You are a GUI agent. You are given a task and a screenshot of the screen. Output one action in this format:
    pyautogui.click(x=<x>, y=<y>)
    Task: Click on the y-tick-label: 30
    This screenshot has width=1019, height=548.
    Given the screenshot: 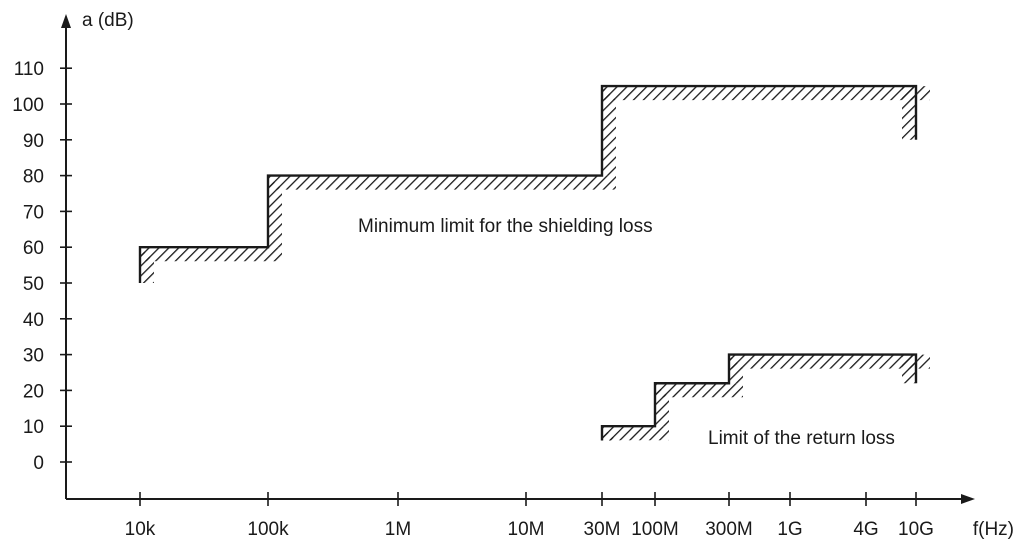 What is the action you would take?
    pyautogui.click(x=33, y=356)
    